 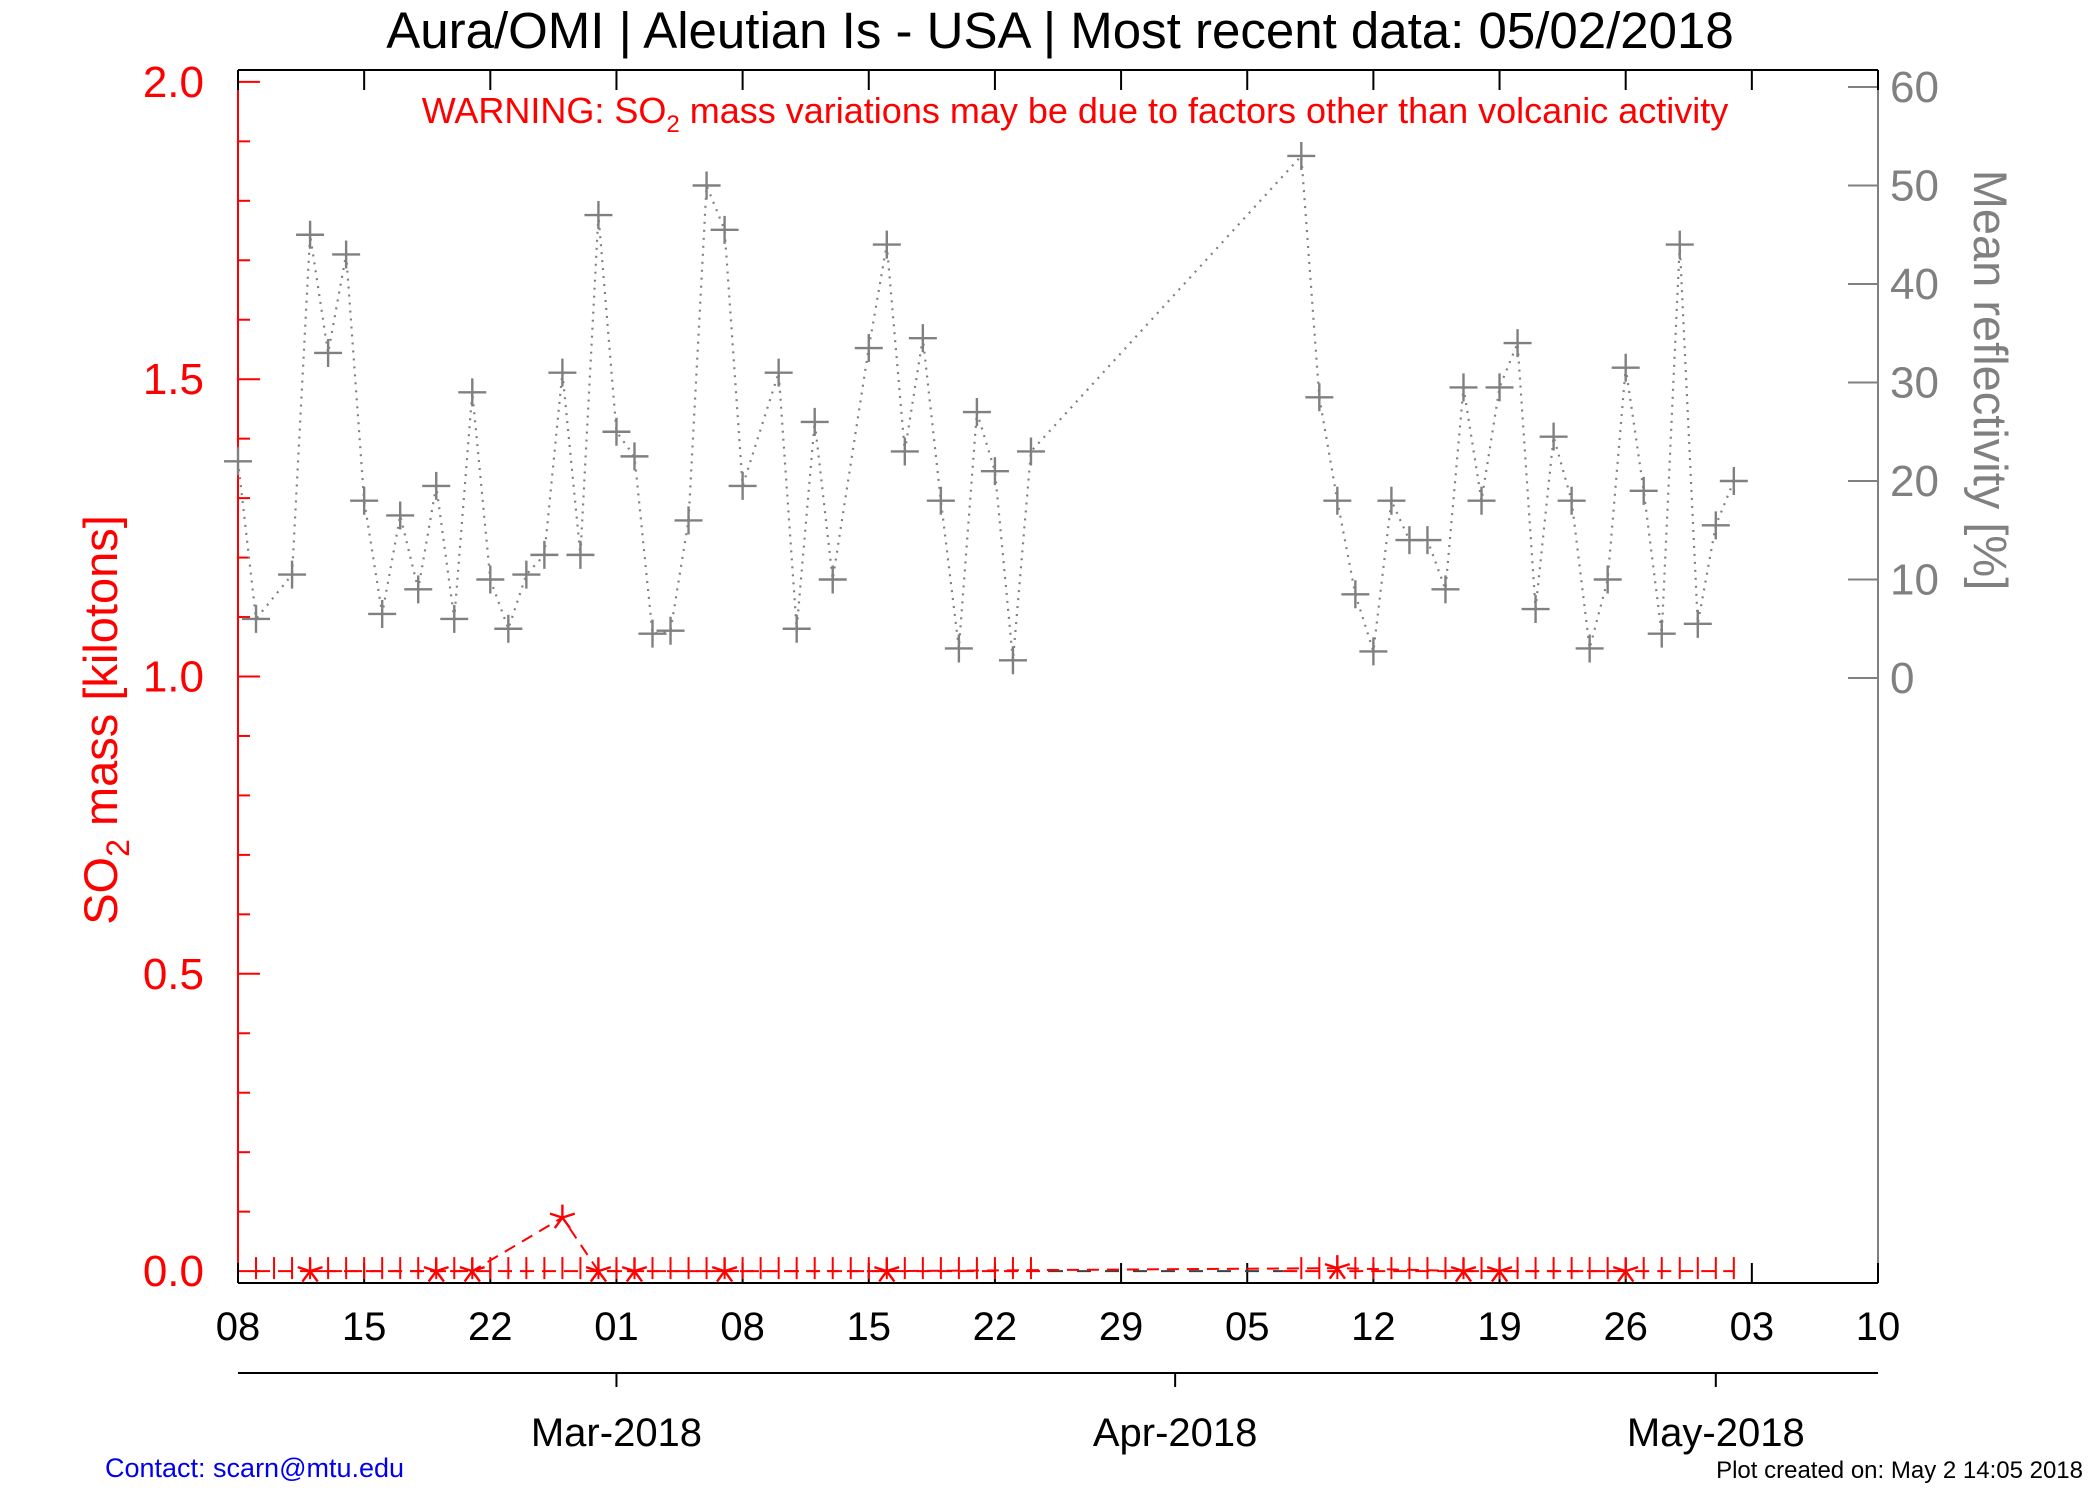 I want to click on x-tick-label: 26, so click(x=1625, y=1327).